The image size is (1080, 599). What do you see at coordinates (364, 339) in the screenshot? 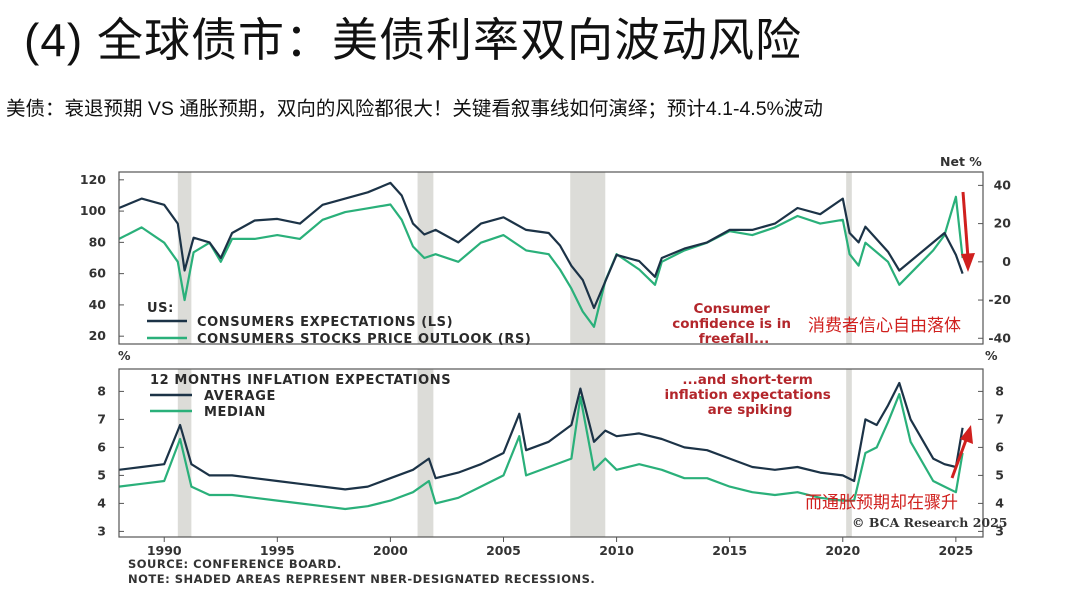
I see `top-legend-label-stocks: CONSUMERS STOCKS PRICE OUTLOOK (RS)` at bounding box center [364, 339].